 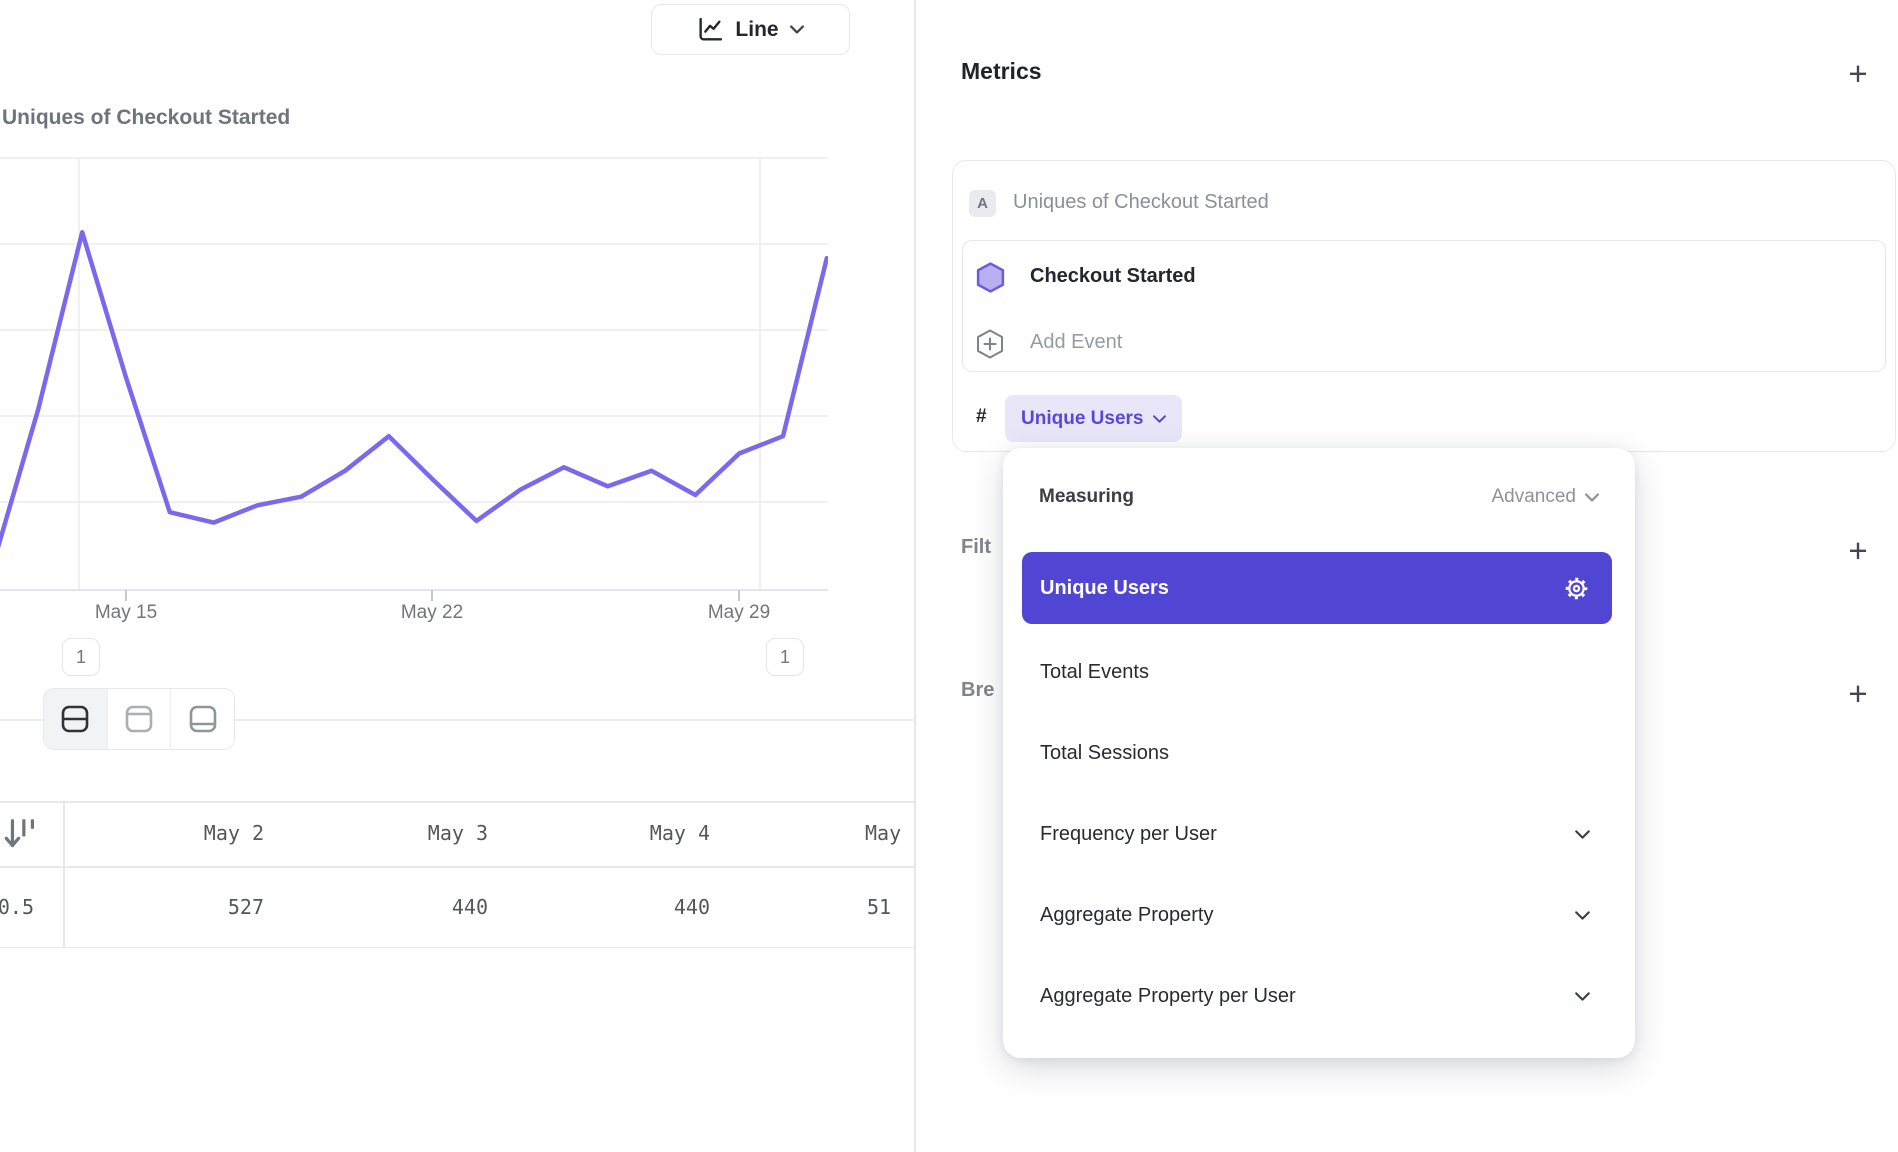 What do you see at coordinates (1104, 753) in the screenshot?
I see `option-label: Total Sessions` at bounding box center [1104, 753].